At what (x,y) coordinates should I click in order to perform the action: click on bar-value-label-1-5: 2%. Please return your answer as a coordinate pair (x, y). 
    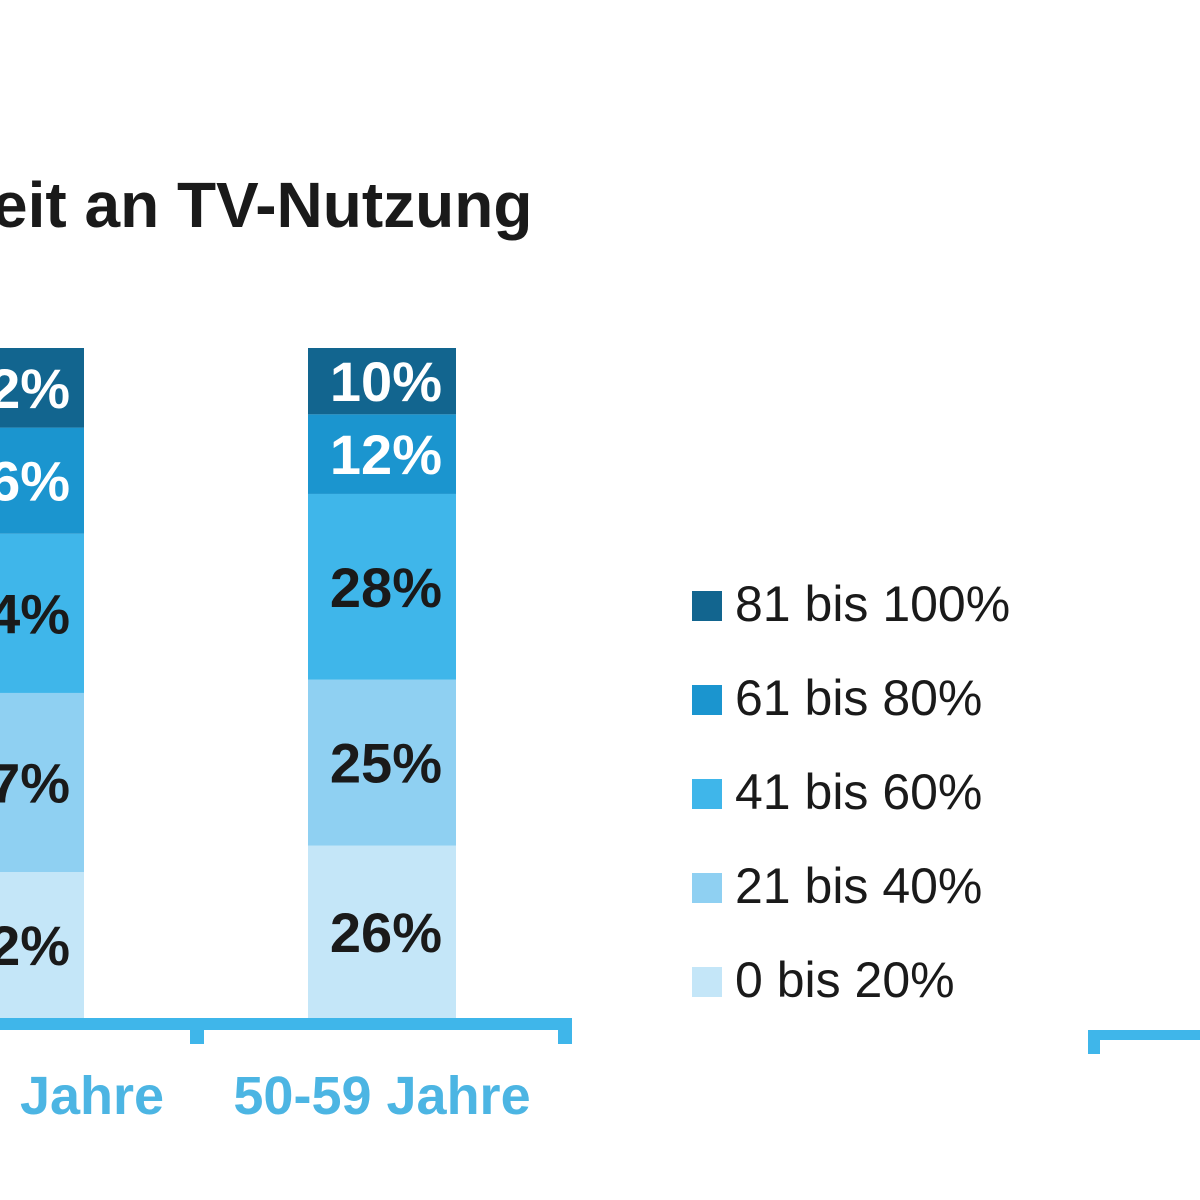
    Looking at the image, I should click on (35, 388).